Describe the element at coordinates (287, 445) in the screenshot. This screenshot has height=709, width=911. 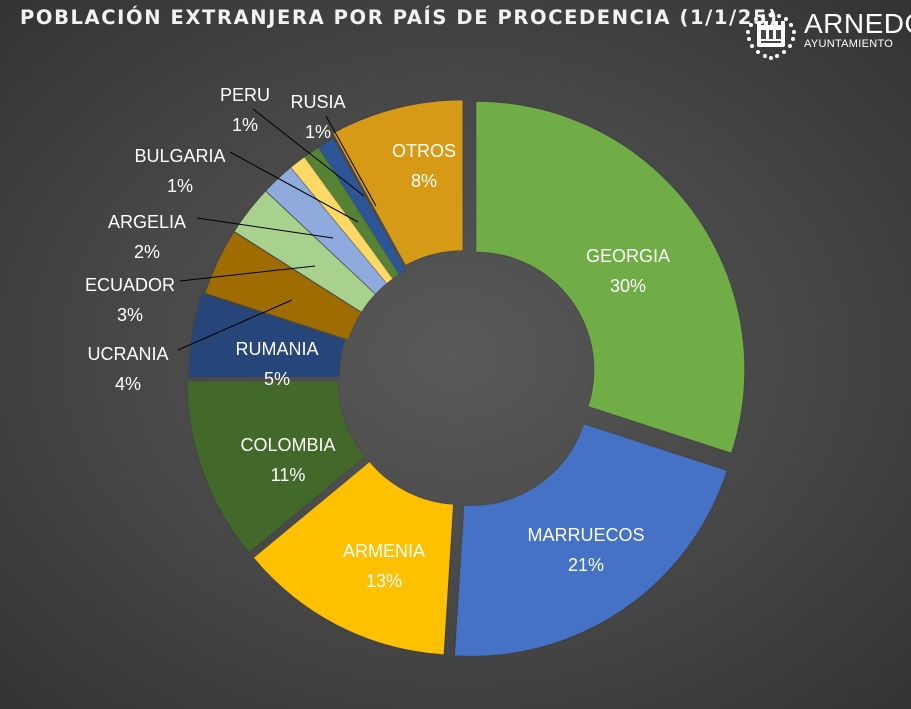
I see `slice-label-colombia: COLOMBIA` at that location.